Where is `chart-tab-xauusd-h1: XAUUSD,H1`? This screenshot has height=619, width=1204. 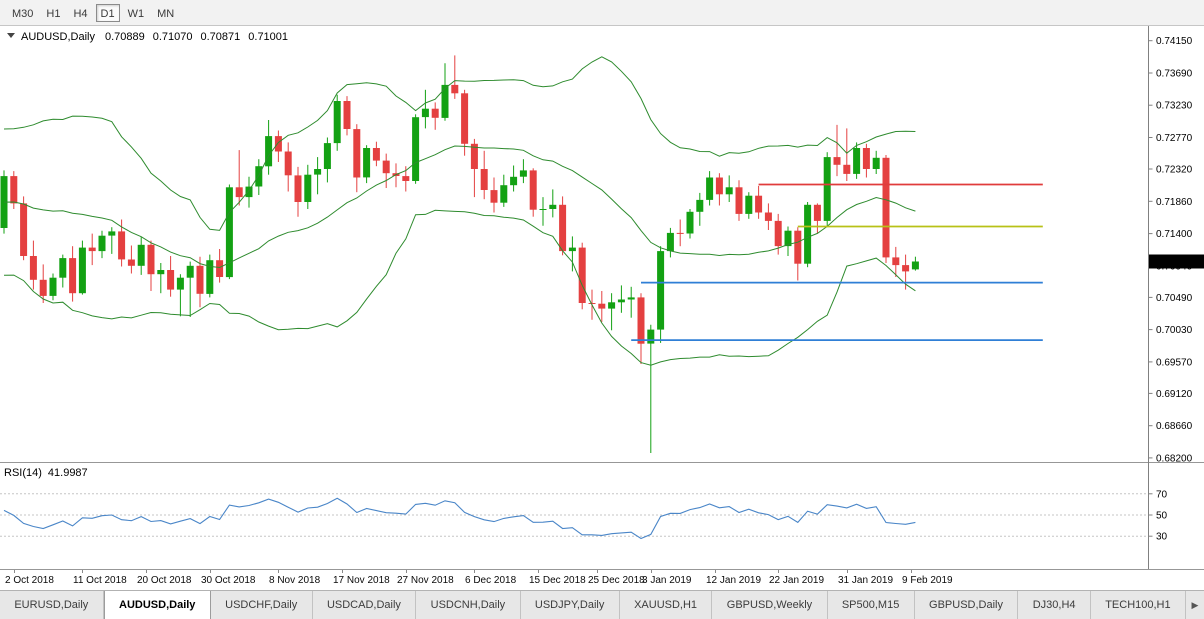
chart-tab-xauusd-h1: XAUUSD,H1 is located at coordinates (666, 605).